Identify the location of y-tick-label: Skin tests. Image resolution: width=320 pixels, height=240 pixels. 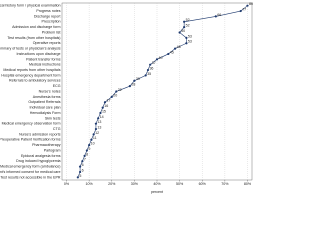
(53, 118).